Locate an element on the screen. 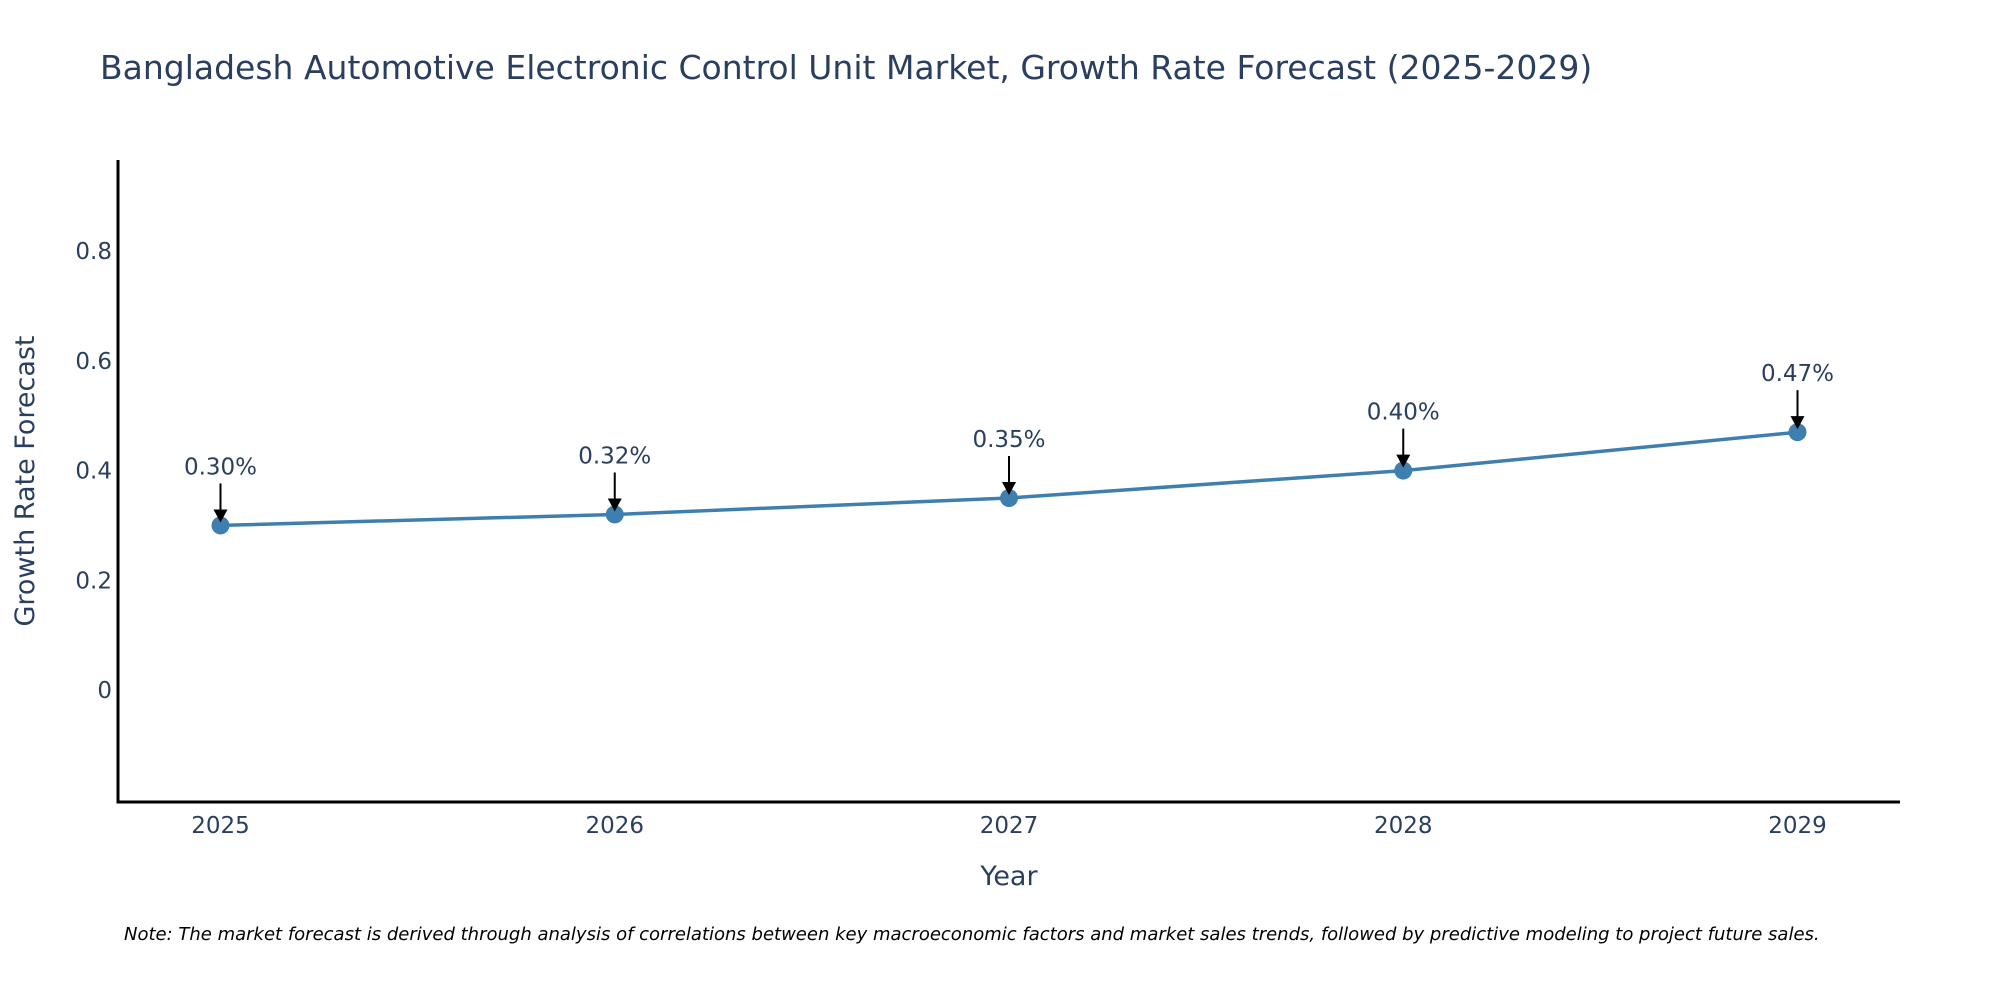 The height and width of the screenshot is (1000, 2000). annotation-label: 0.35% is located at coordinates (1008, 440).